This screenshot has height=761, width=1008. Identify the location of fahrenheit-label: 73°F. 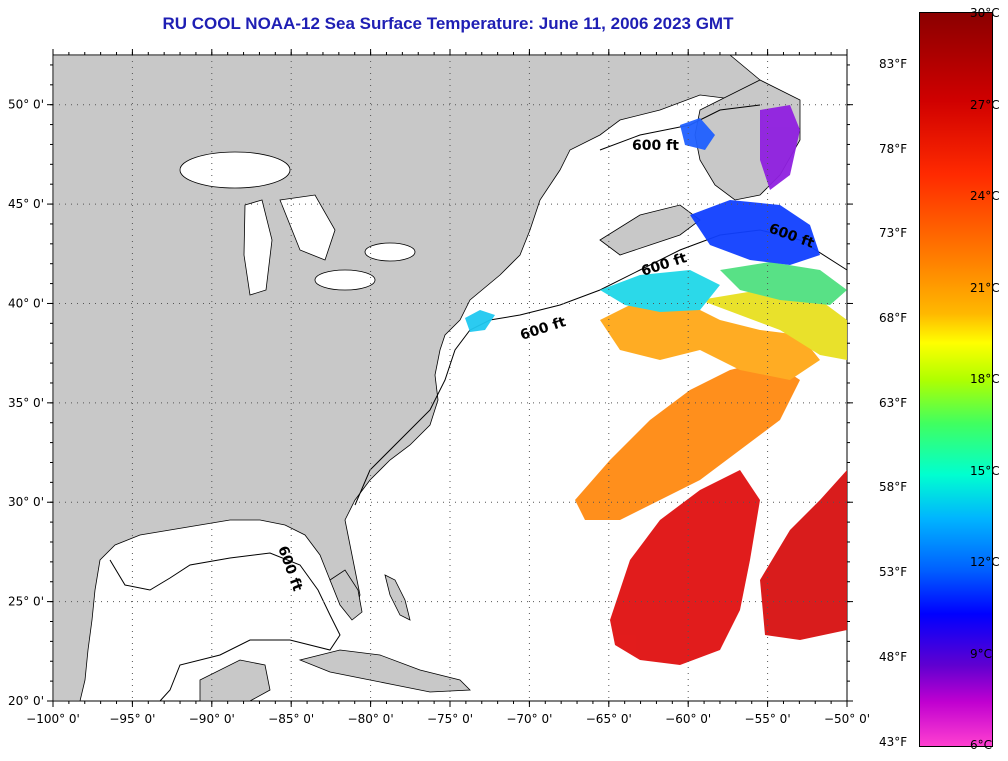
(893, 233).